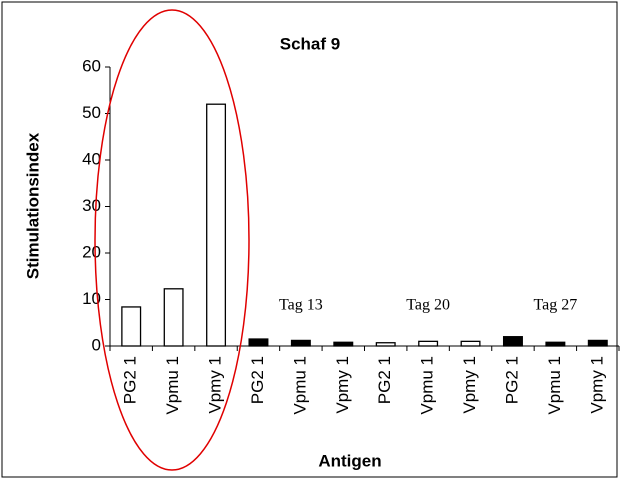  What do you see at coordinates (91, 112) in the screenshot?
I see `y-tick-label: 50` at bounding box center [91, 112].